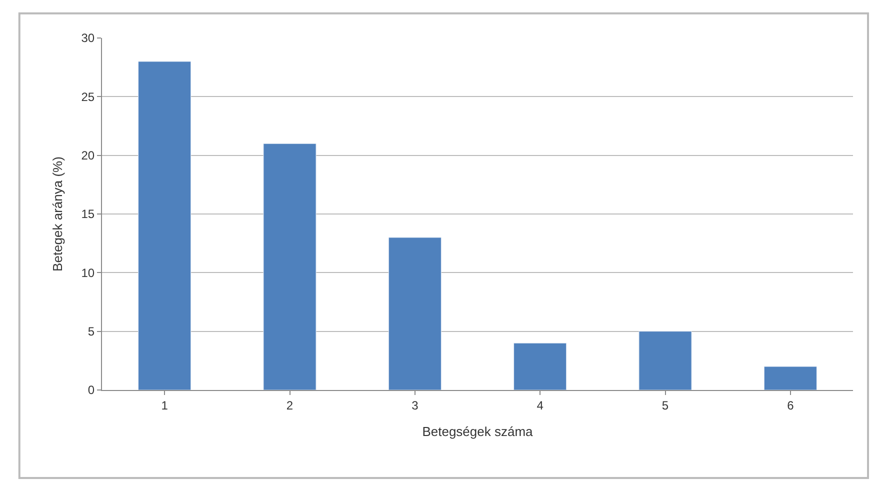  What do you see at coordinates (88, 214) in the screenshot?
I see `y-tick-label: 15` at bounding box center [88, 214].